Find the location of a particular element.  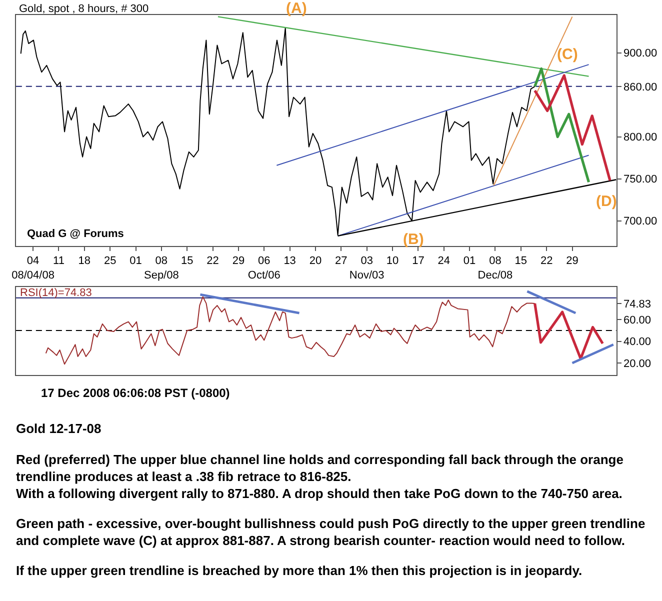

x-tick-label: 08 Dec/08 is located at coordinates (495, 268).